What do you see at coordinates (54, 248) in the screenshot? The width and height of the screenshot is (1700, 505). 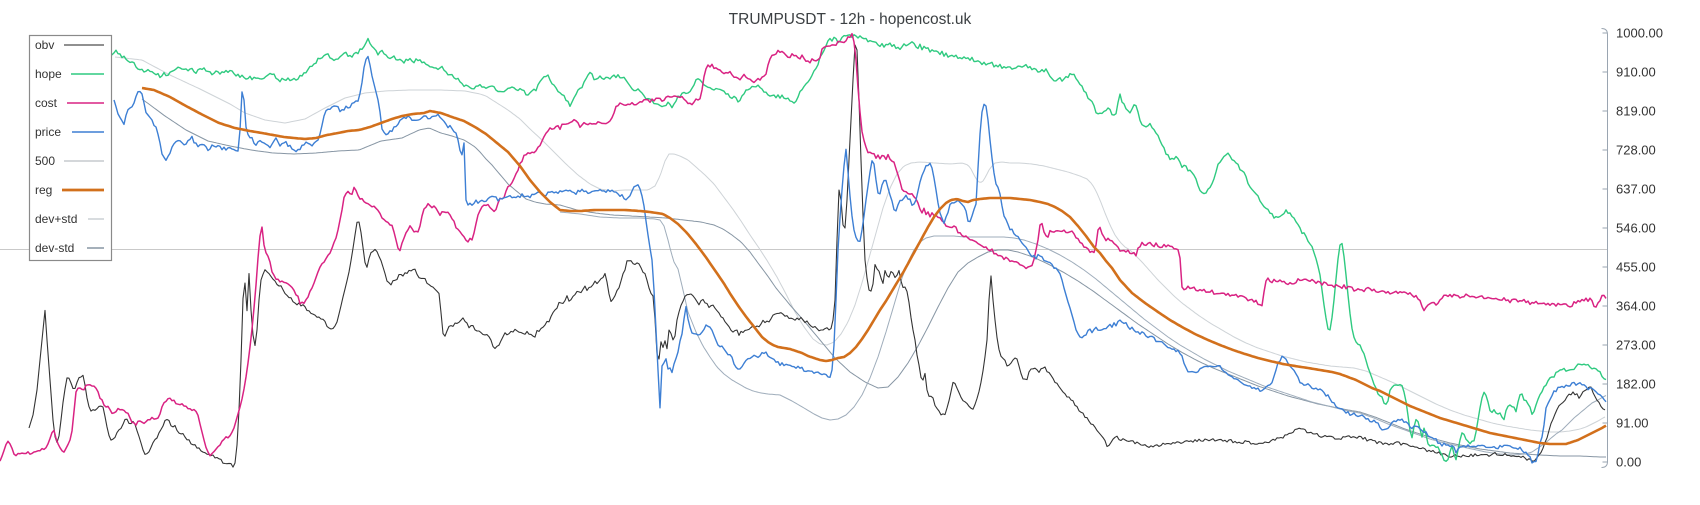 I see `svg-text: dev-std` at bounding box center [54, 248].